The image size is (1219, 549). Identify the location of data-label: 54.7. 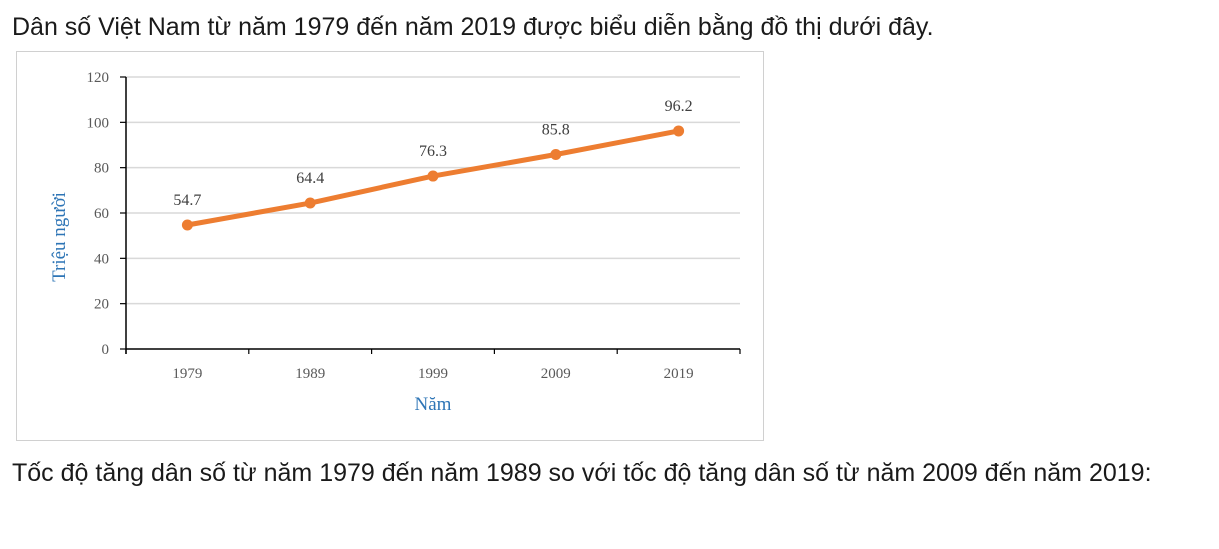
(187, 200).